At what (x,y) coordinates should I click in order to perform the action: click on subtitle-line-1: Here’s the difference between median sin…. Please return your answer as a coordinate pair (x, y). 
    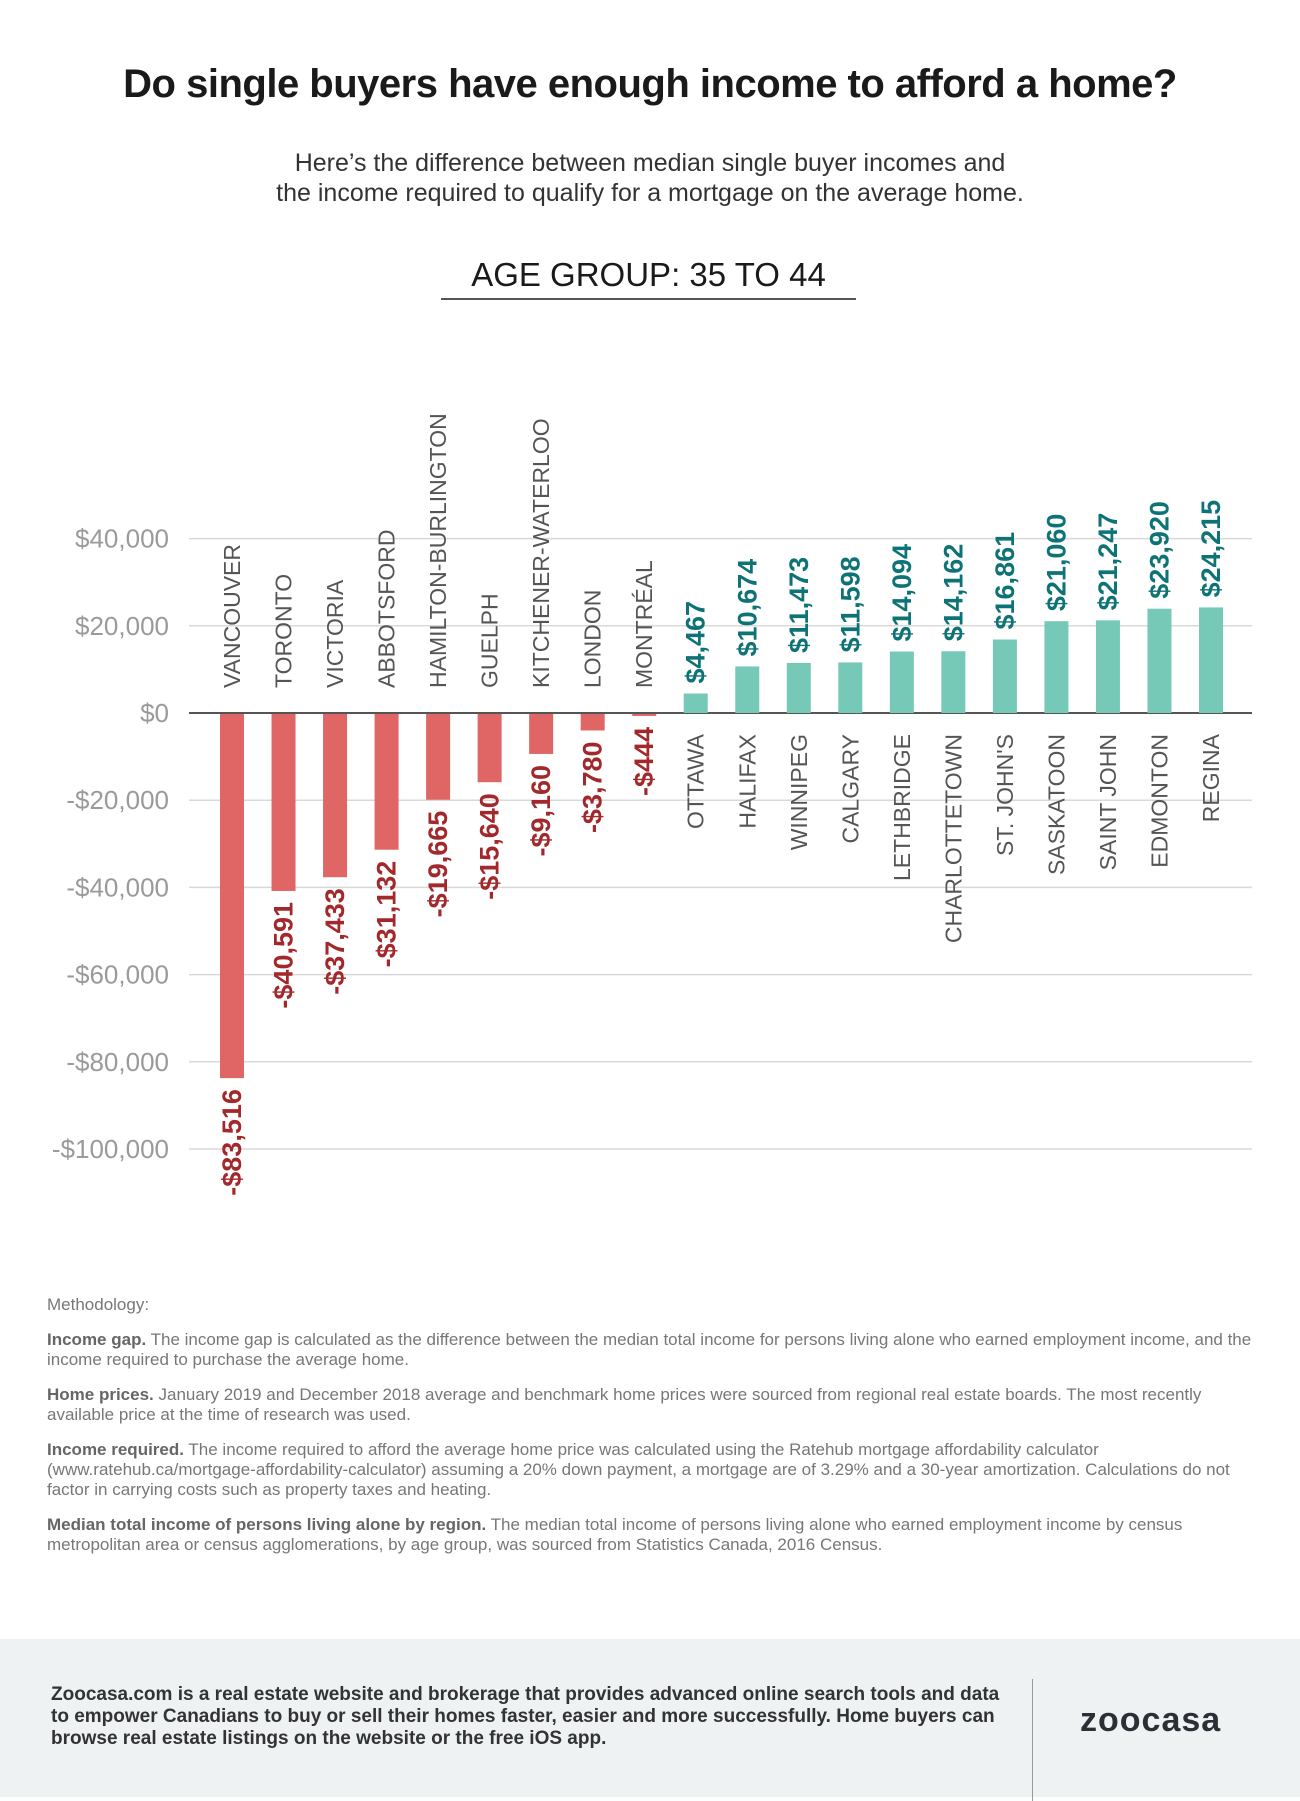
    Looking at the image, I should click on (650, 163).